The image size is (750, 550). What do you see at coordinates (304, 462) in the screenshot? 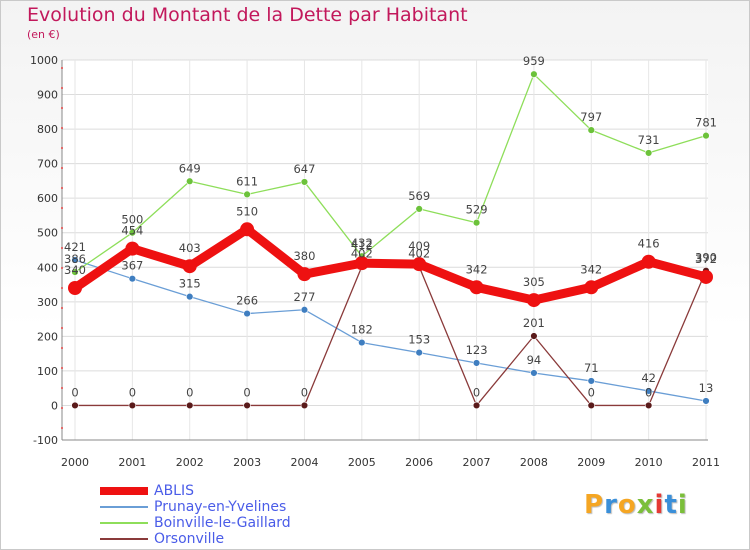
I see `x-tick-label: 2004` at bounding box center [304, 462].